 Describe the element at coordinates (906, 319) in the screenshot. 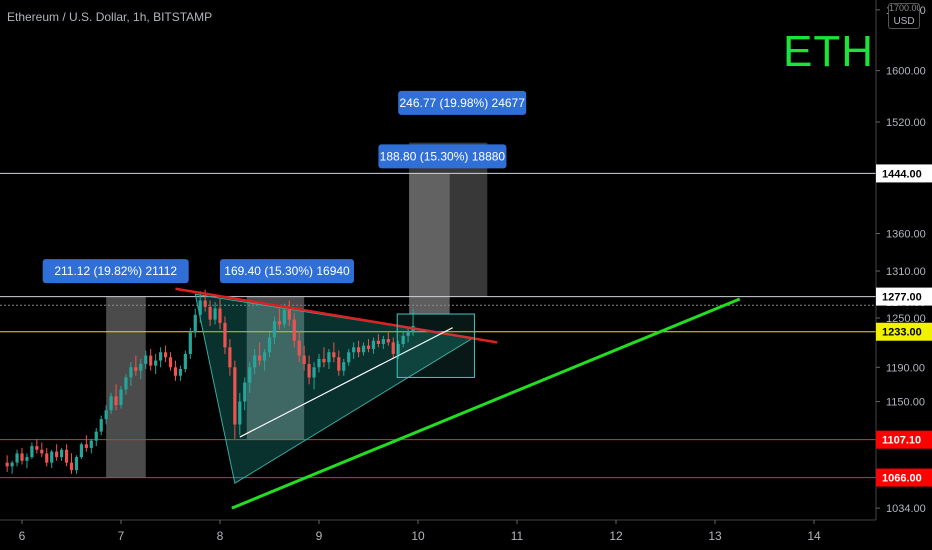

I see `price-axis-label: 1250.00` at that location.